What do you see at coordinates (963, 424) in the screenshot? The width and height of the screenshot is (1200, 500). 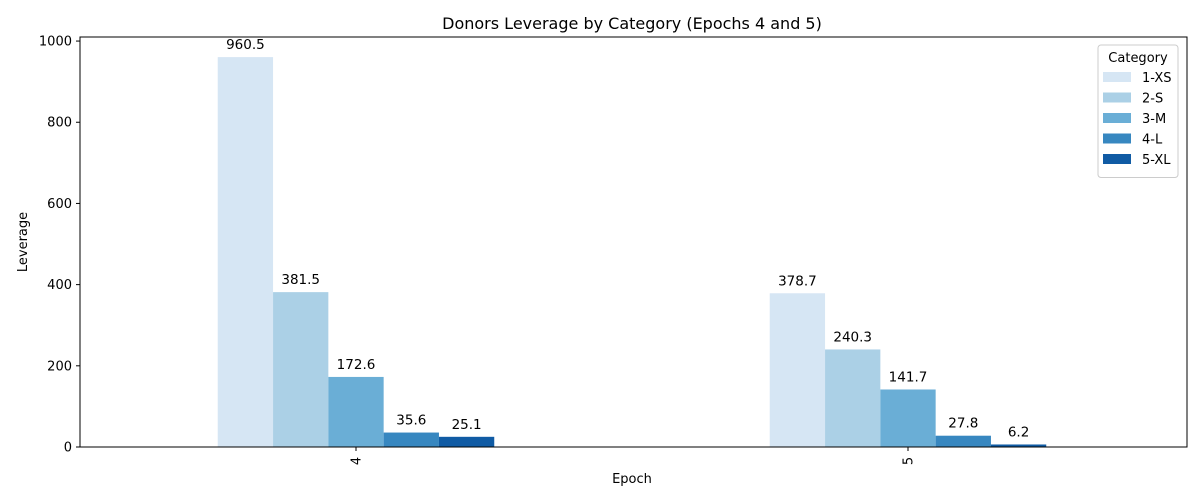 I see `data-label-4-L-epoch-5: 27.8` at bounding box center [963, 424].